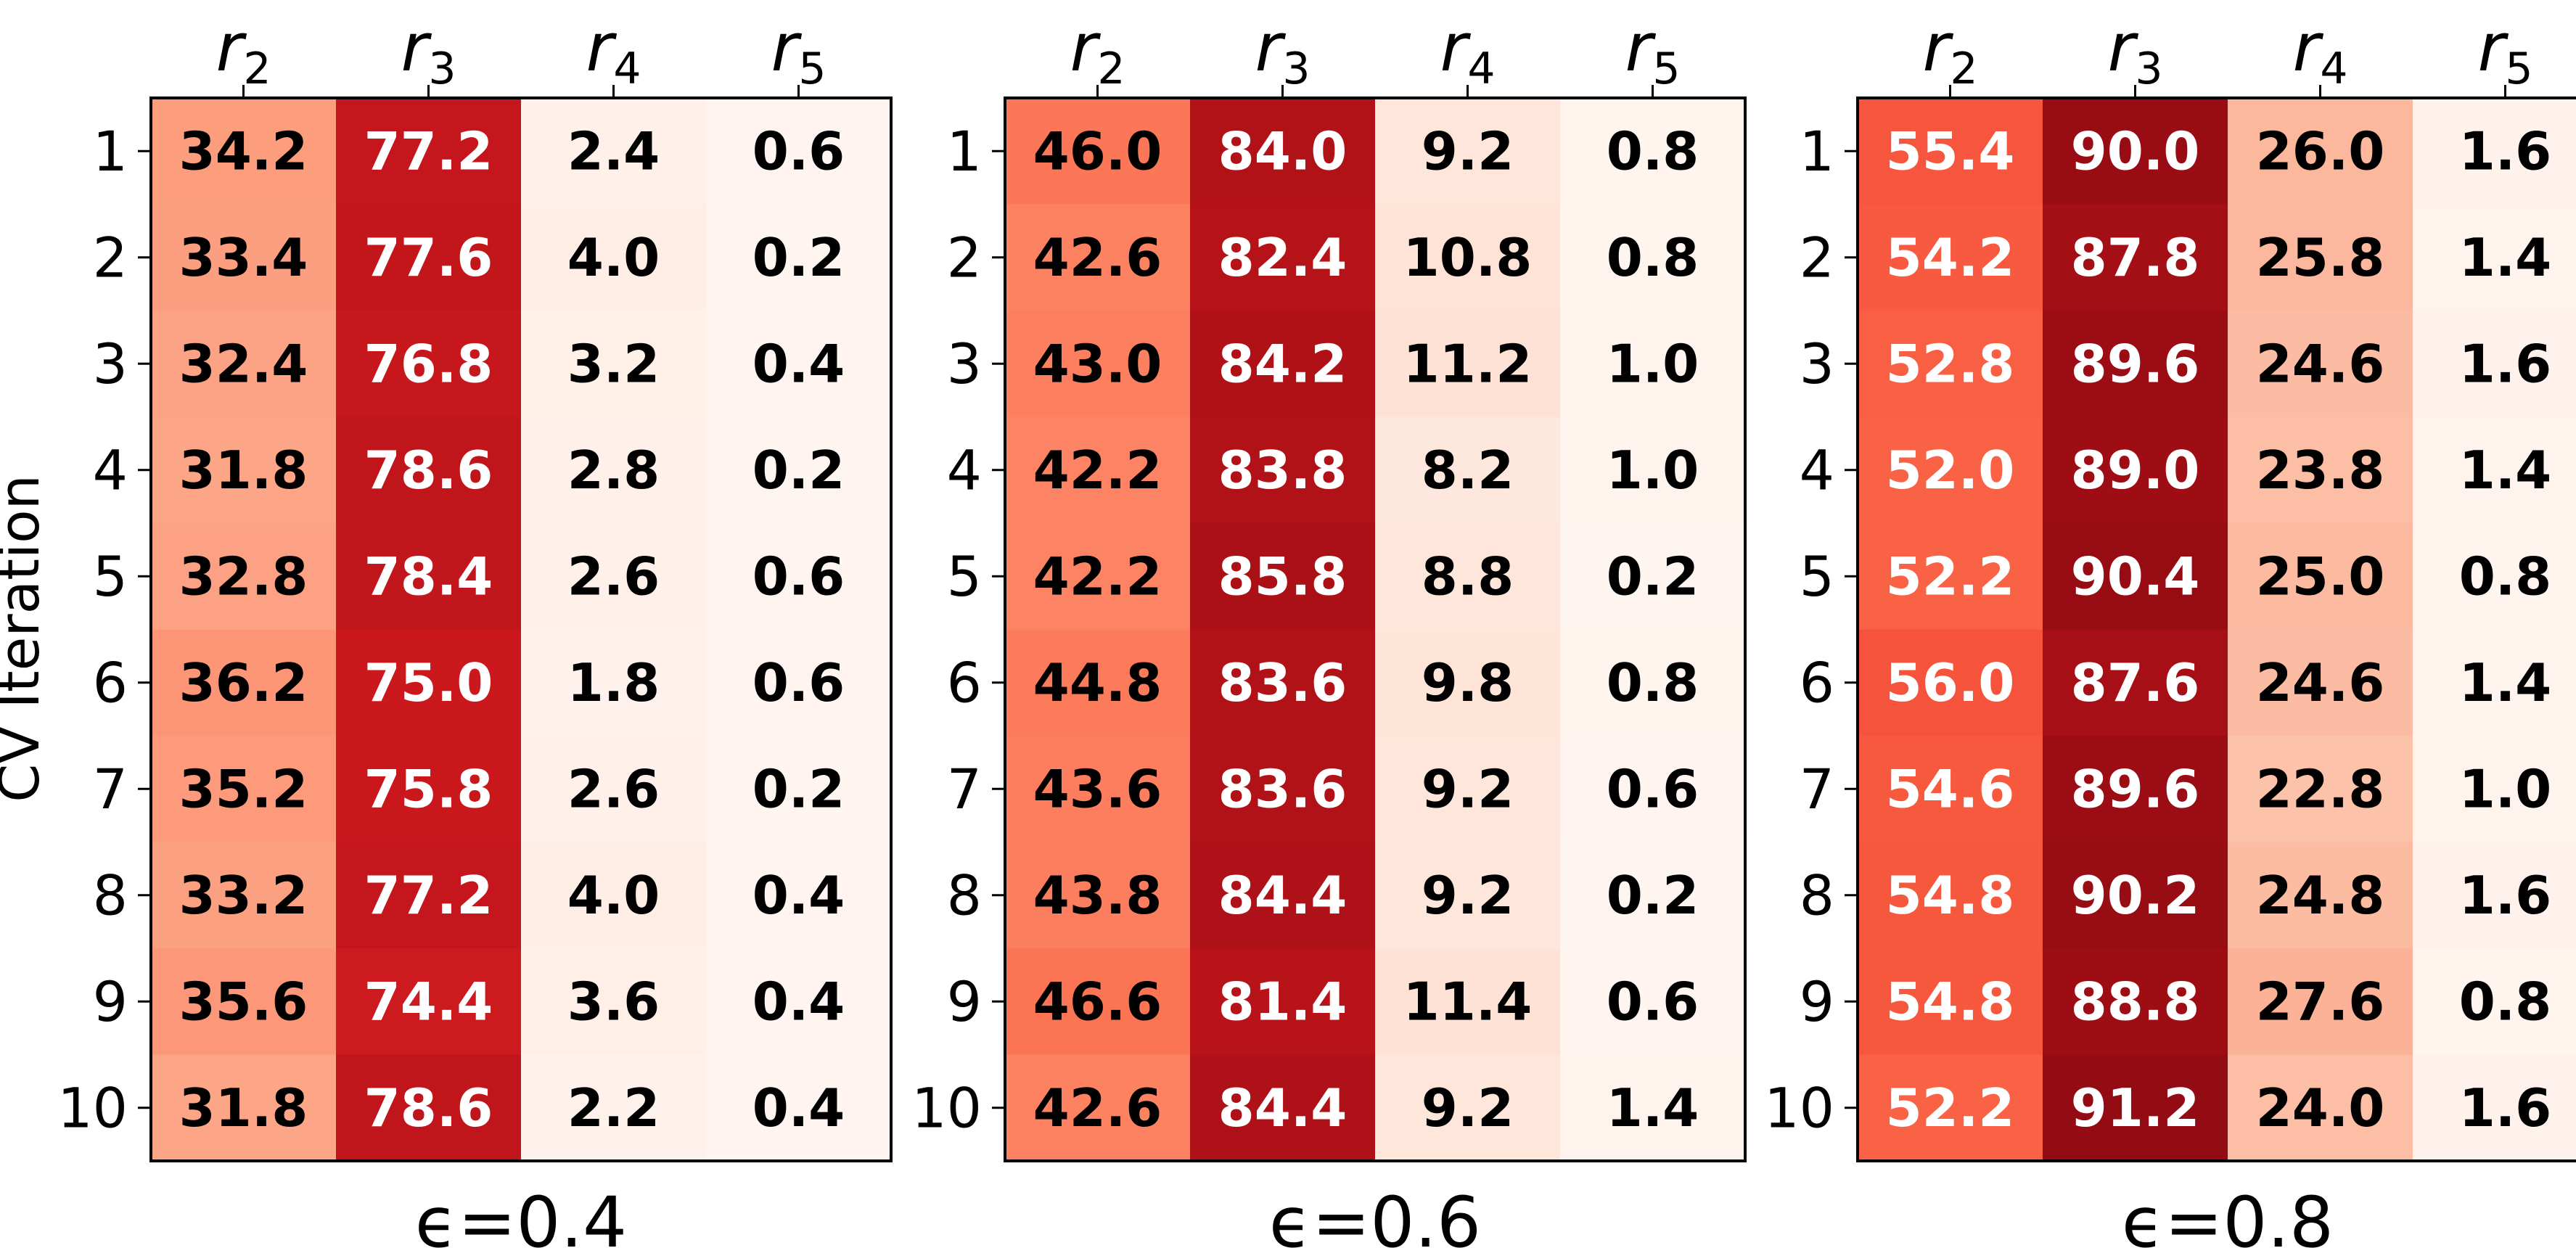 The width and height of the screenshot is (2576, 1248). What do you see at coordinates (613, 363) in the screenshot?
I see `cell-value-label: 3.2` at bounding box center [613, 363].